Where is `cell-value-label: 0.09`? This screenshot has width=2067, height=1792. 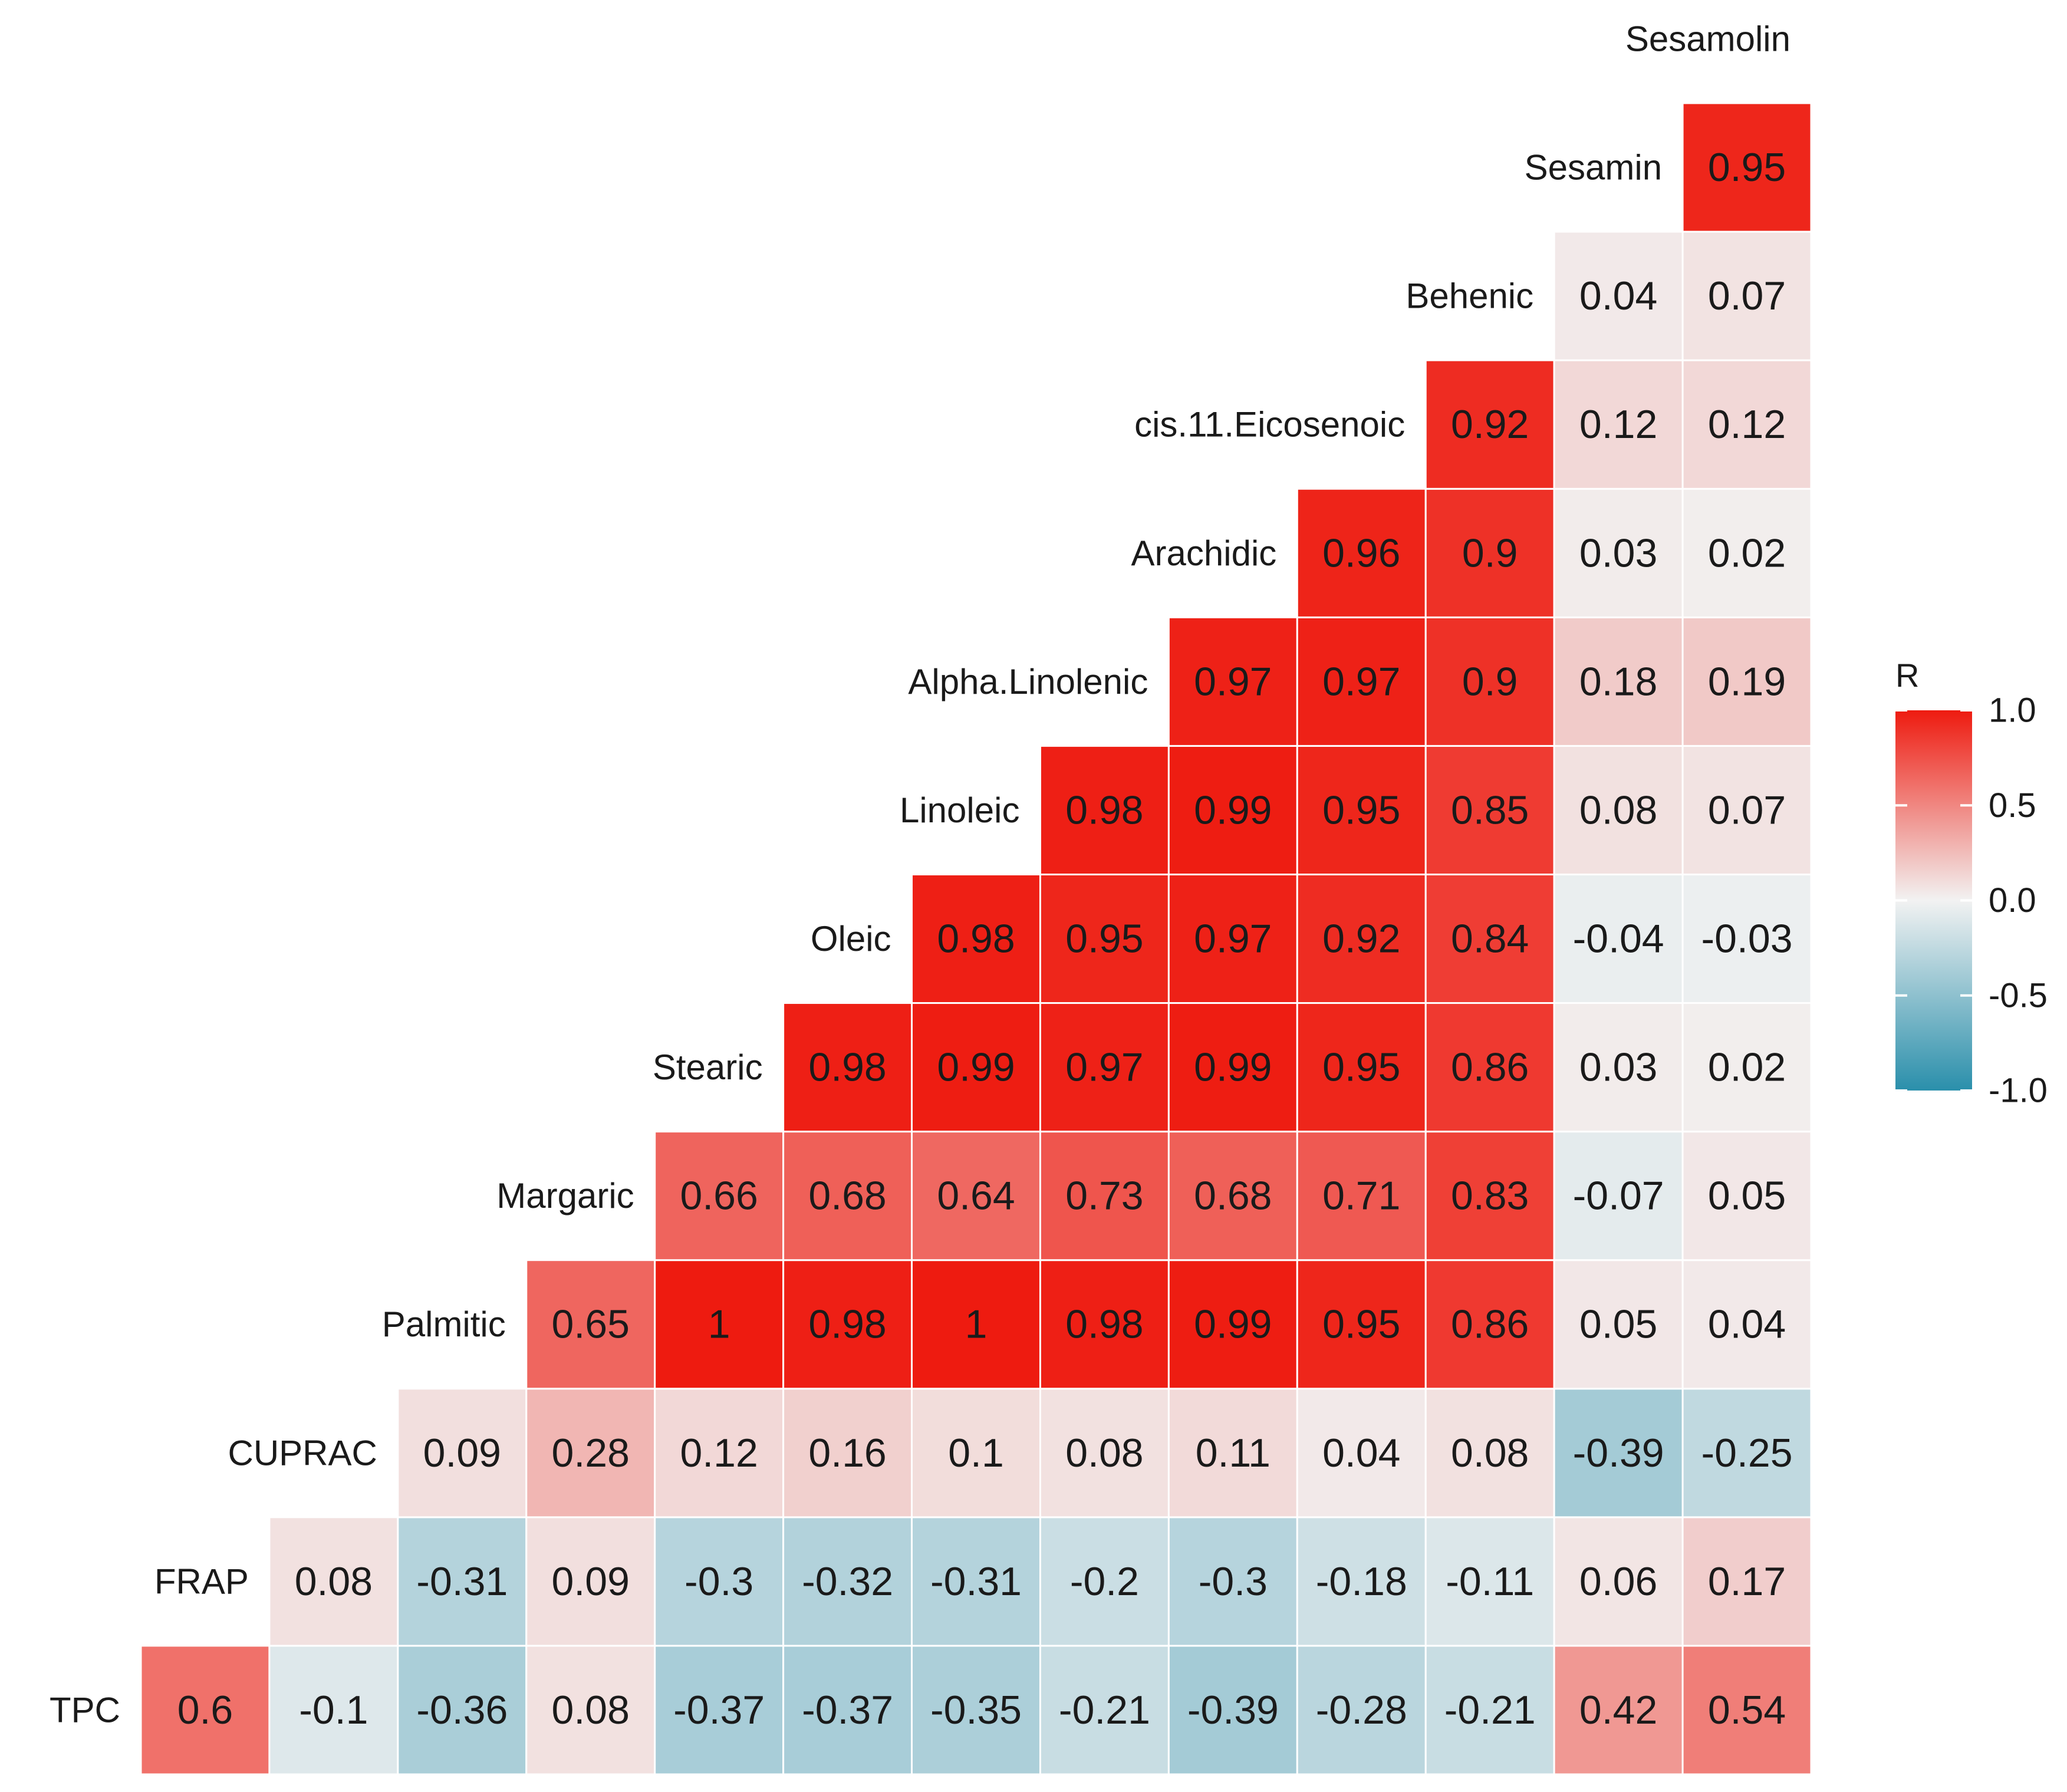
cell-value-label: 0.09 is located at coordinates (591, 1581).